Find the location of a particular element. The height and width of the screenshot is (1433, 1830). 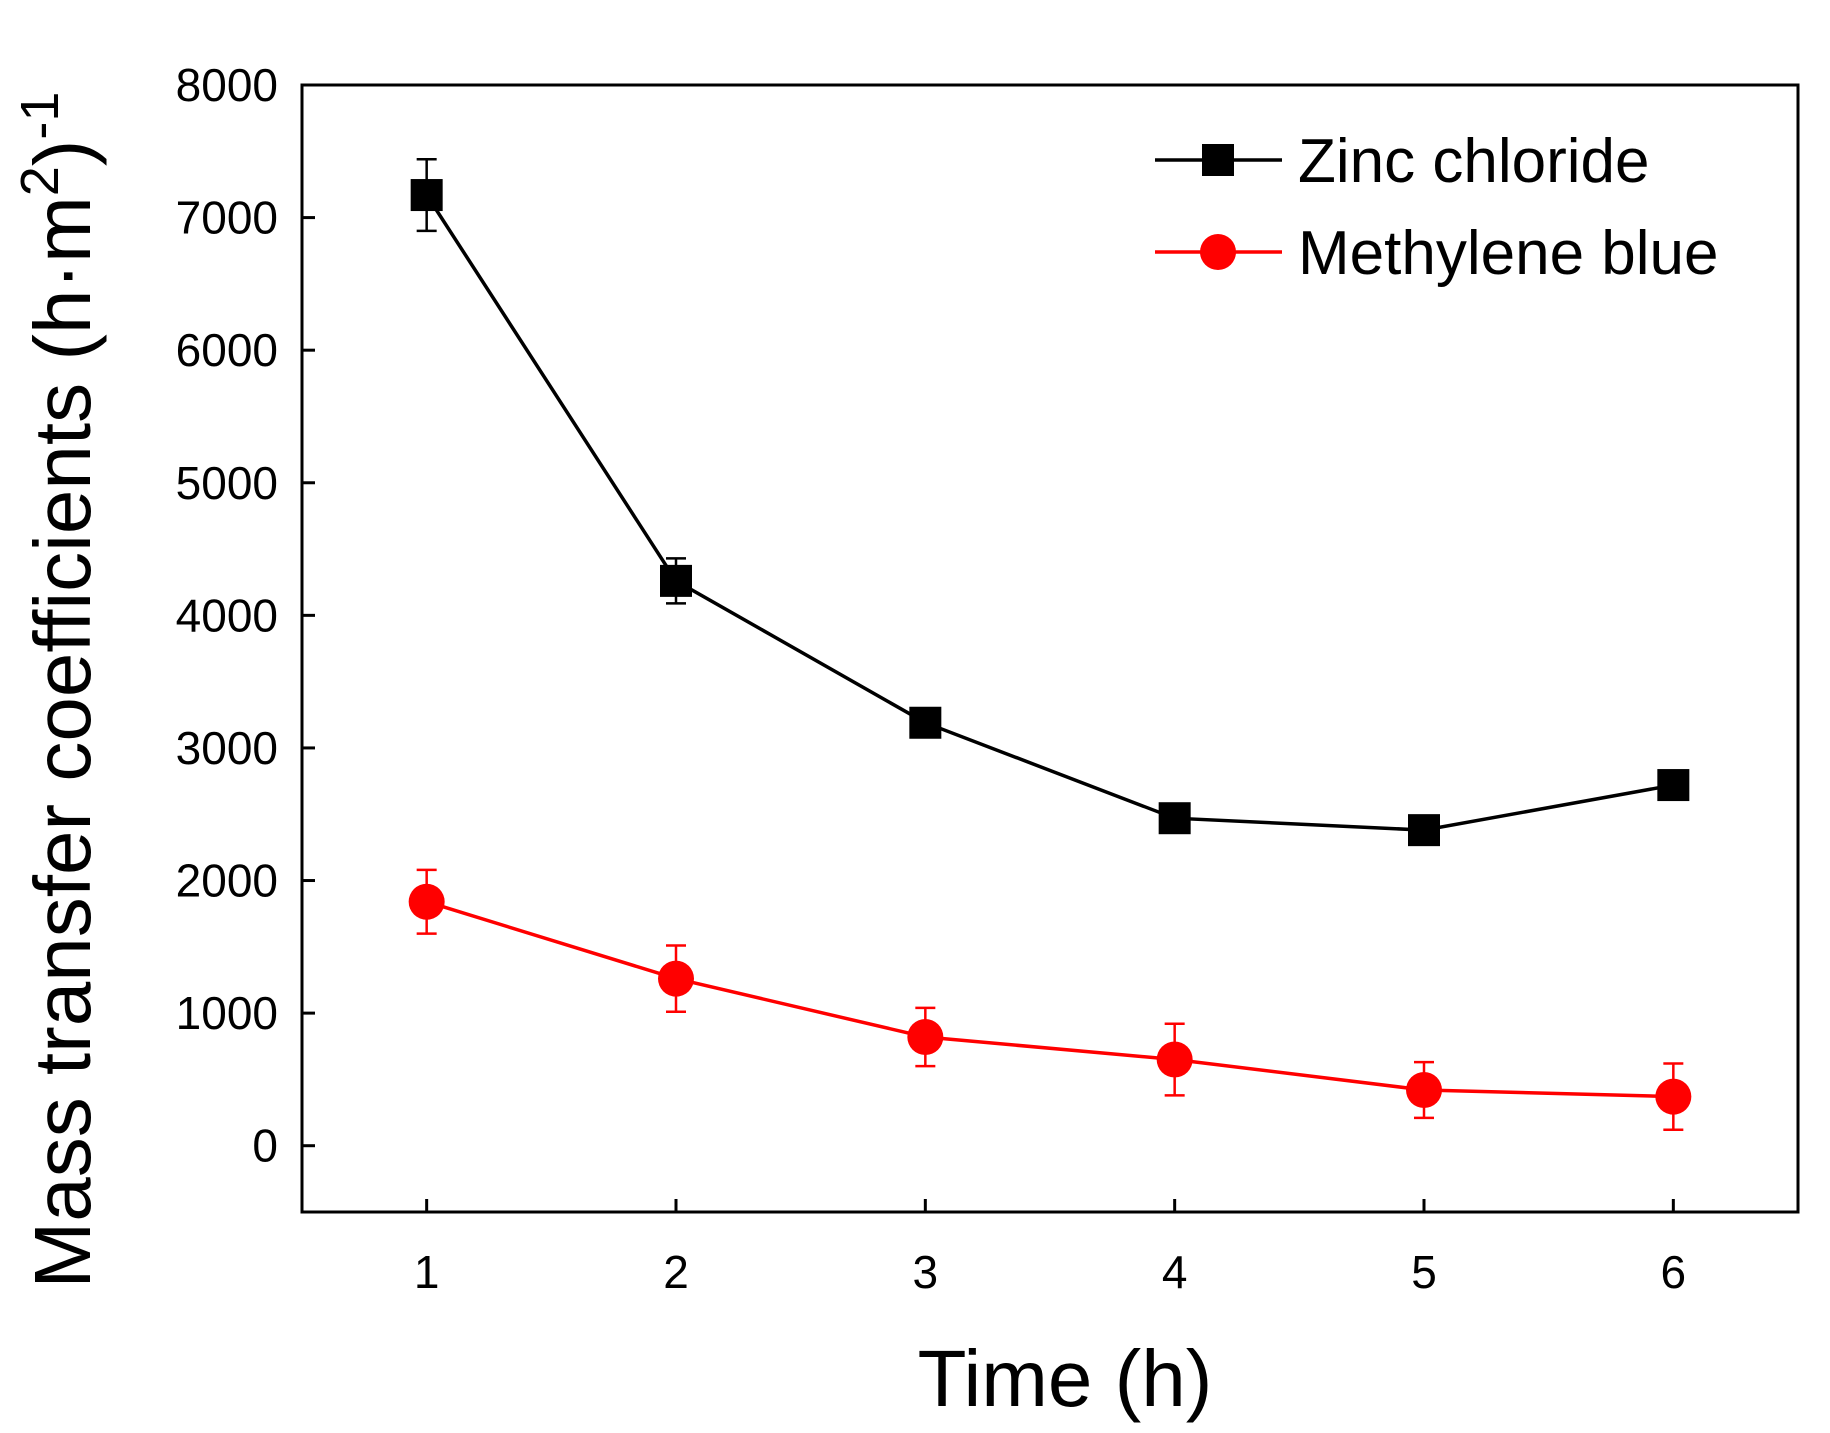

x-tick-label: 6 is located at coordinates (1674, 1272).